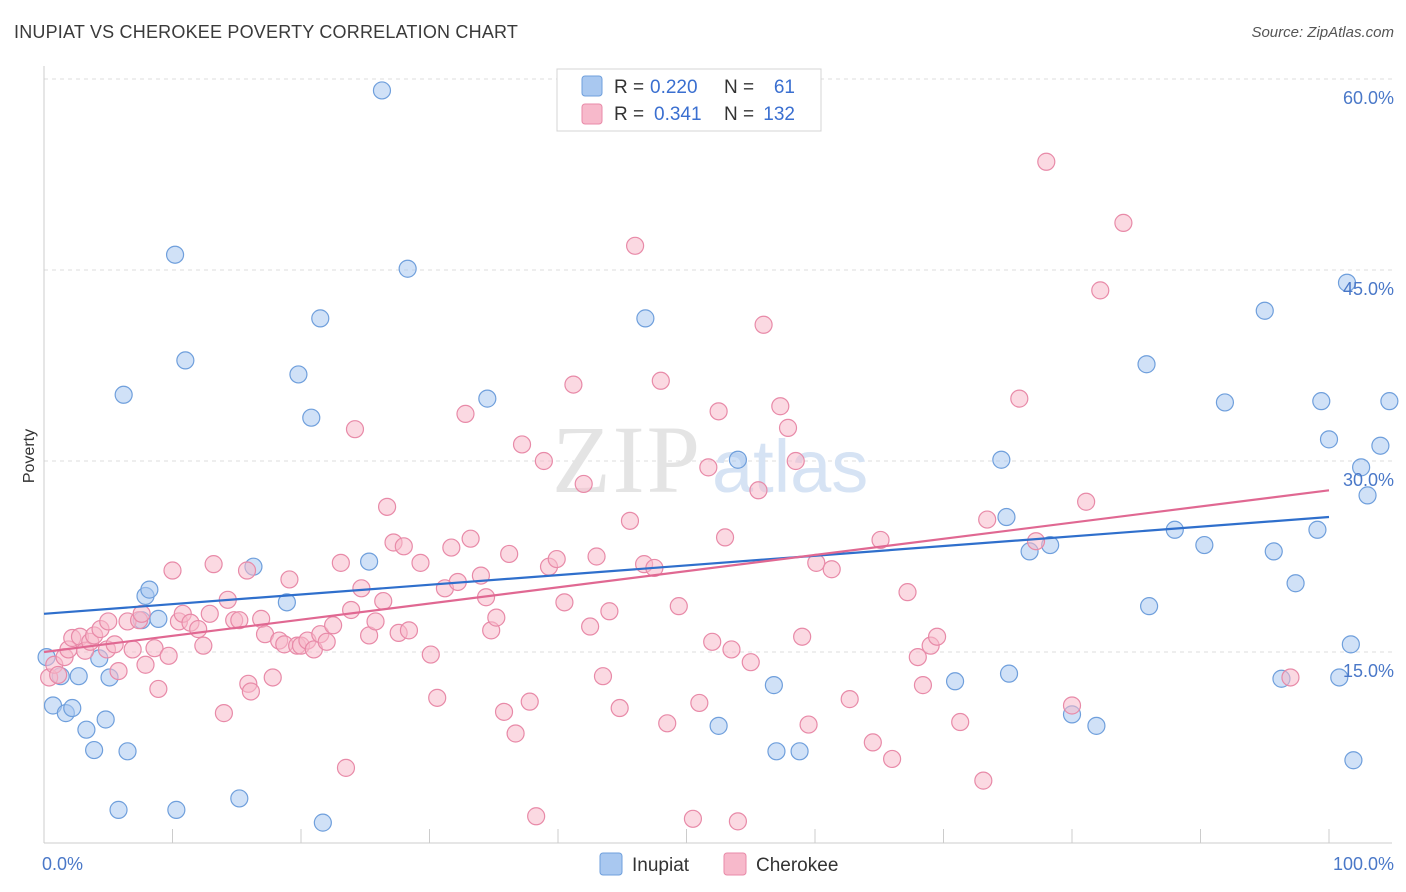 This screenshot has width=1406, height=892. Describe the element at coordinates (1322, 32) in the screenshot. I see `source-label: Source: ZipAtlas.com` at that location.